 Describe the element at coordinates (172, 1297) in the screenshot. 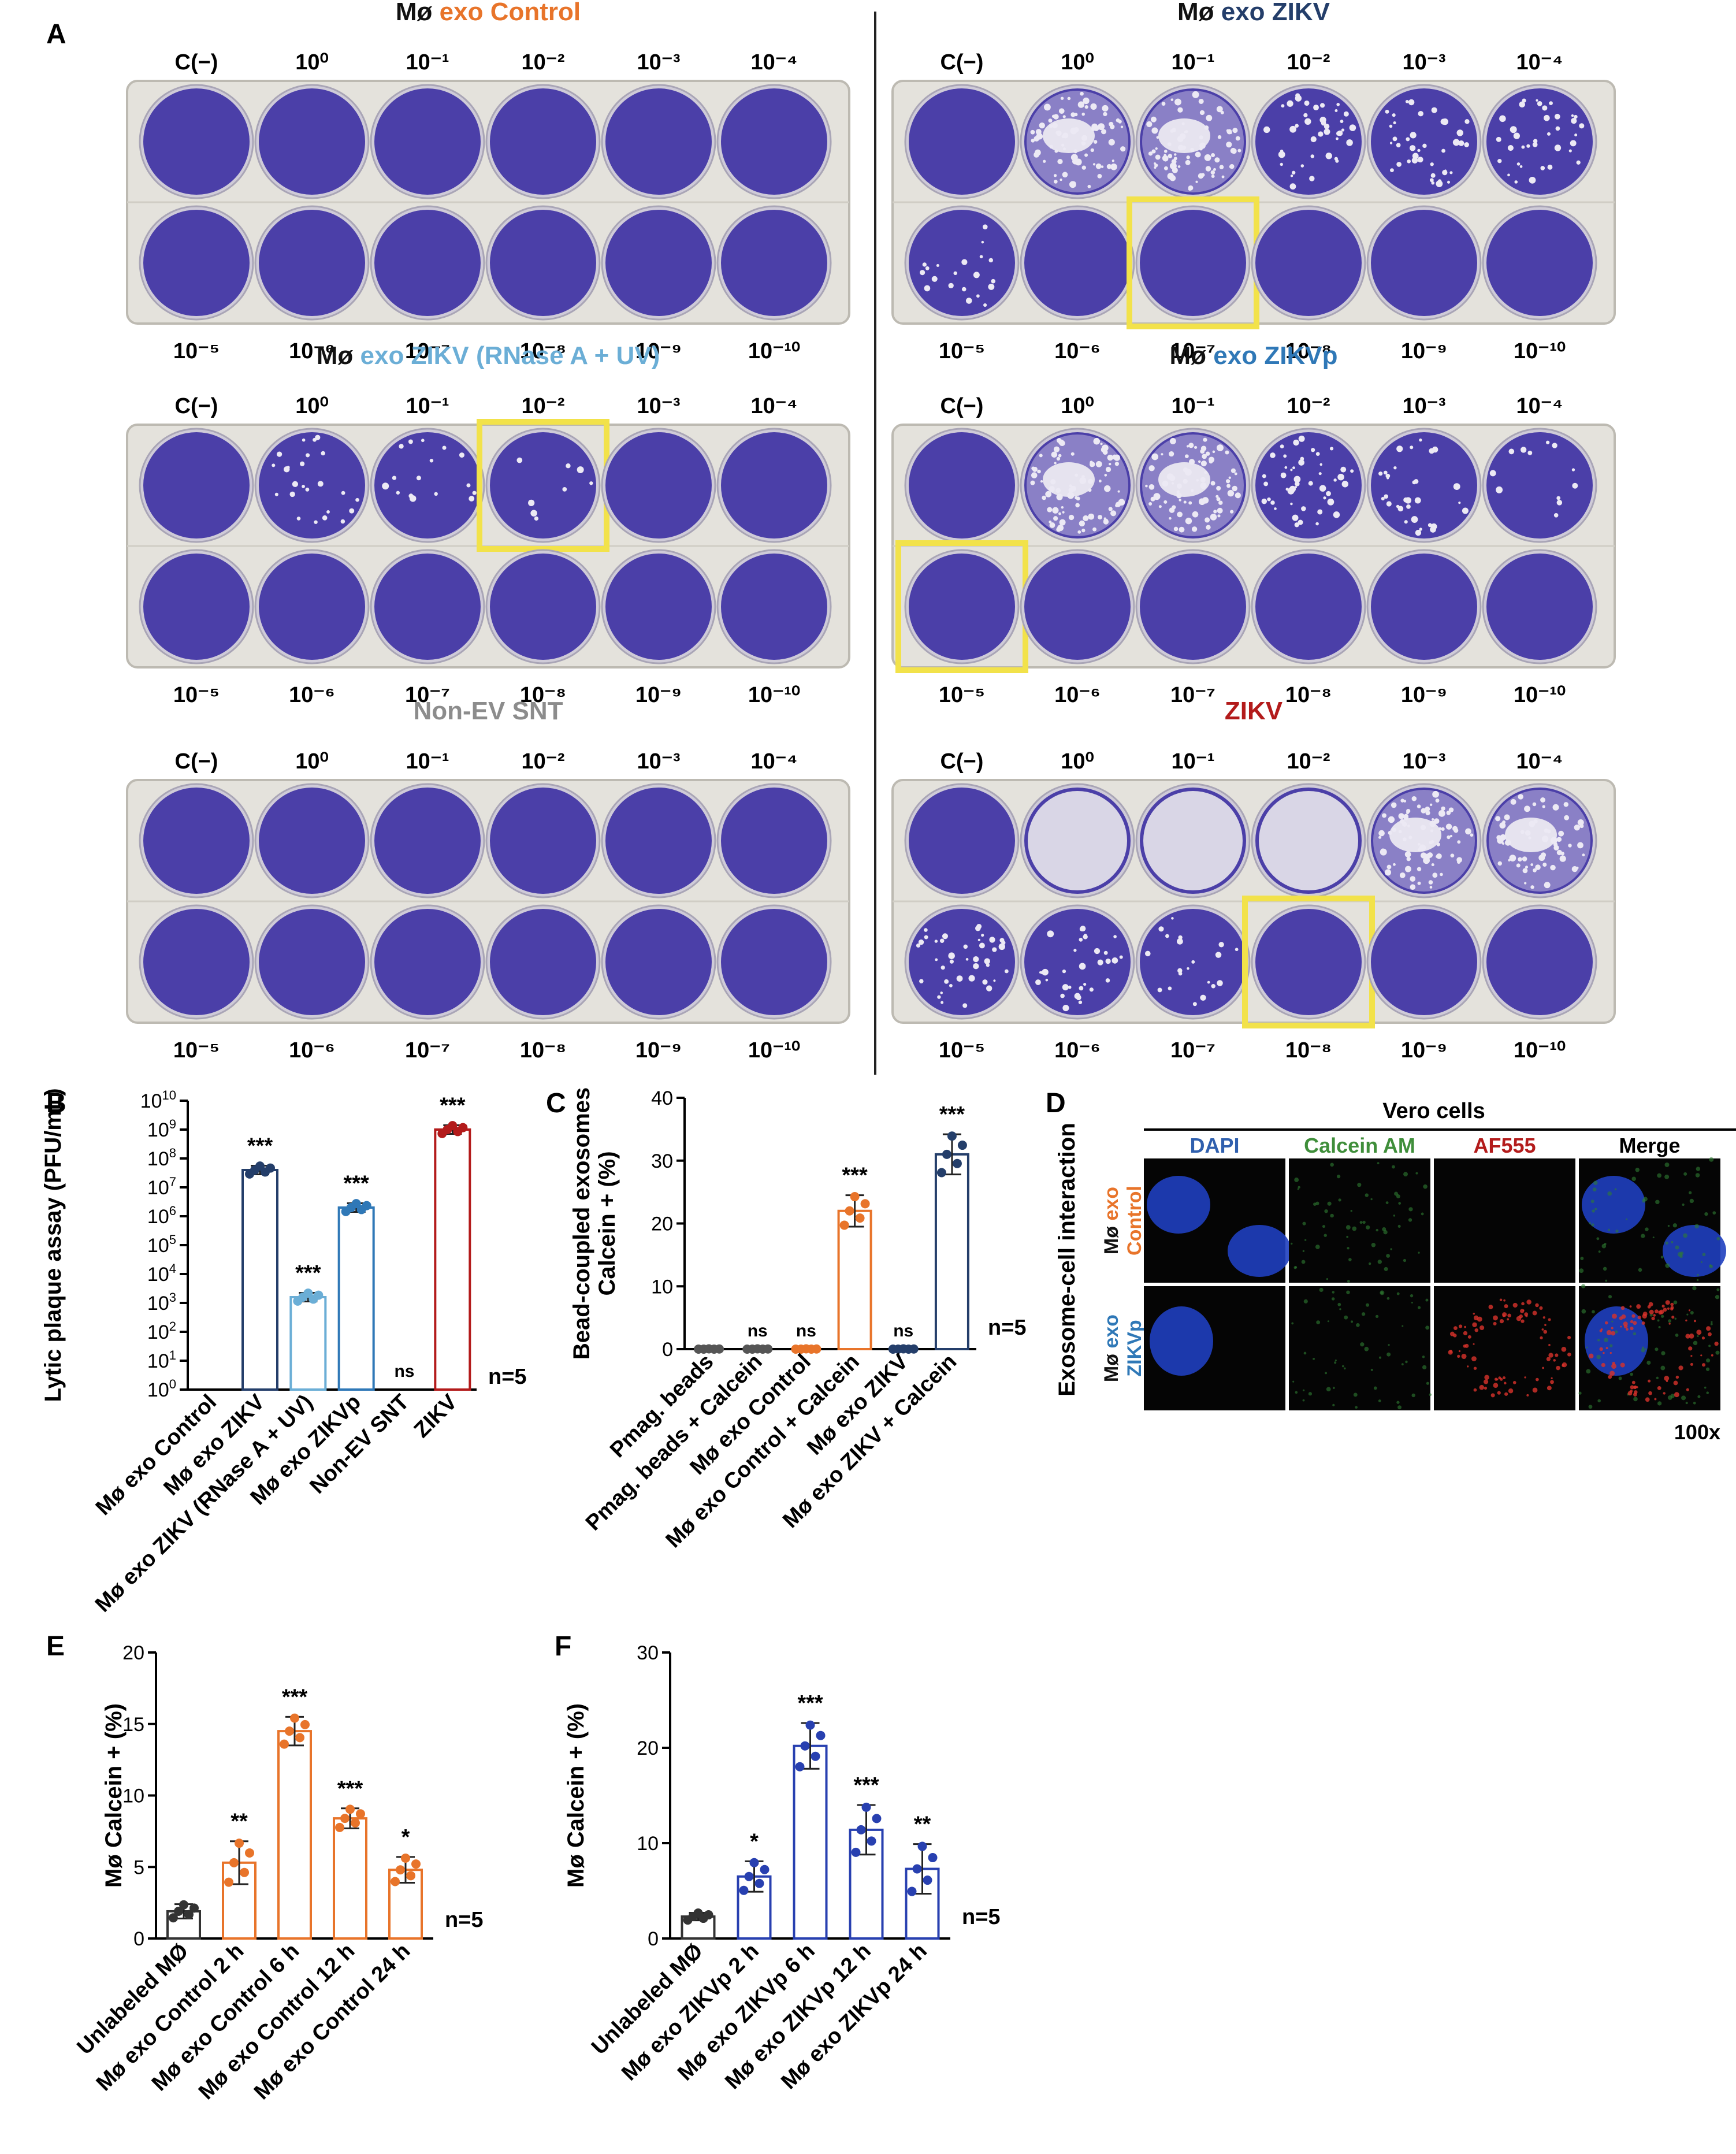

I see `tick-exponent: 3` at that location.